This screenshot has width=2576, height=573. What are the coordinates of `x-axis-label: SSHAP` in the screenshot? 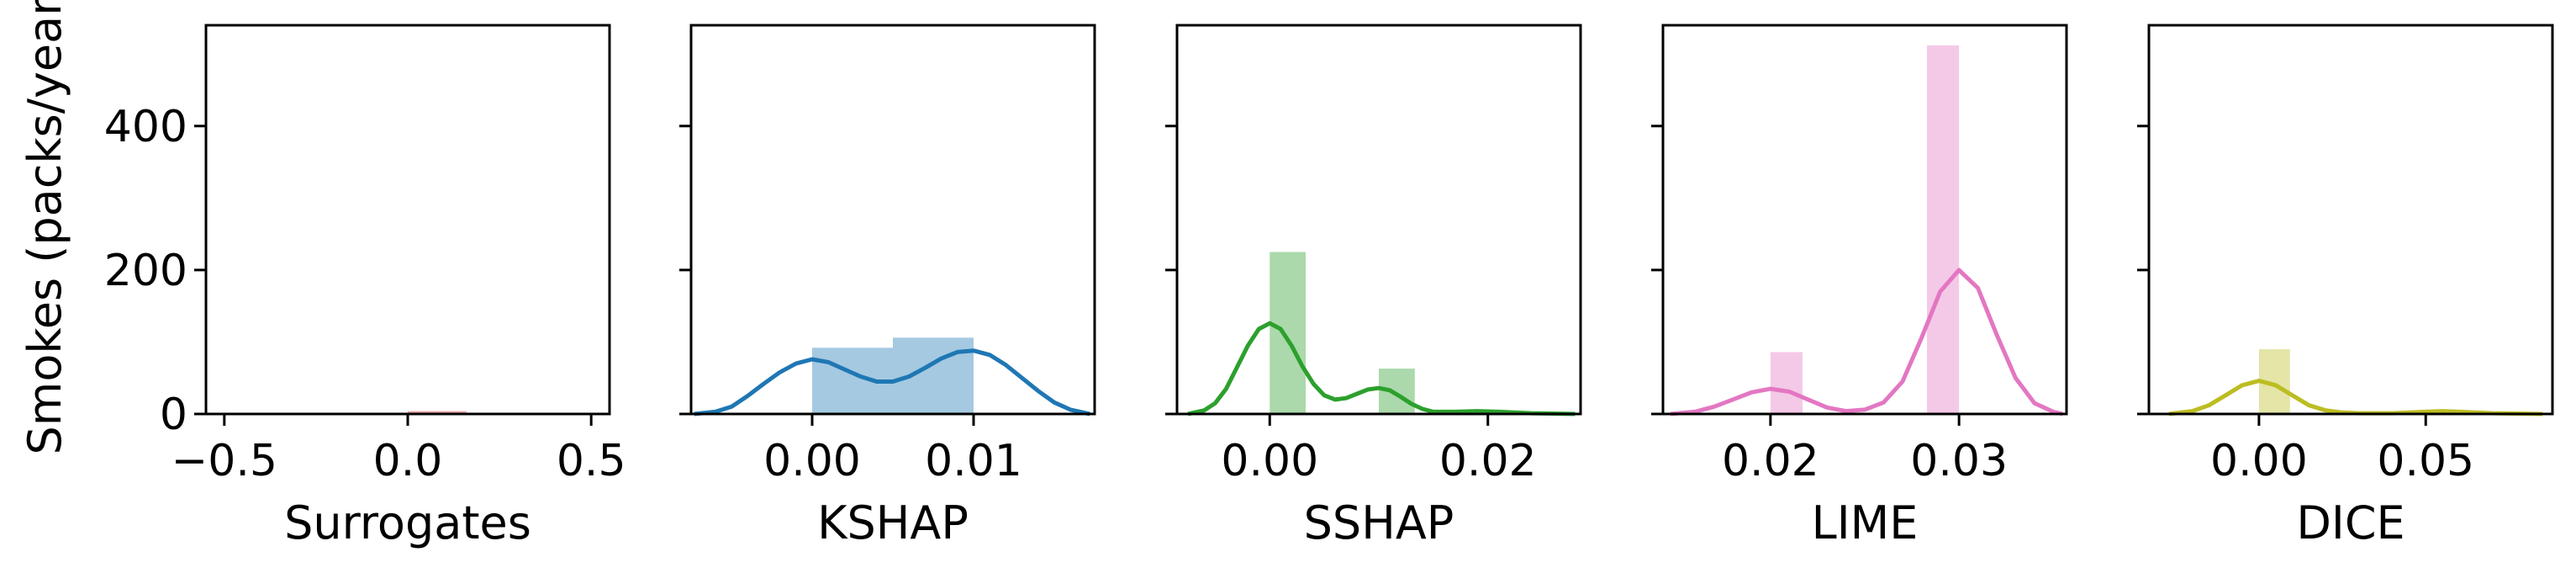 It's located at (1379, 522).